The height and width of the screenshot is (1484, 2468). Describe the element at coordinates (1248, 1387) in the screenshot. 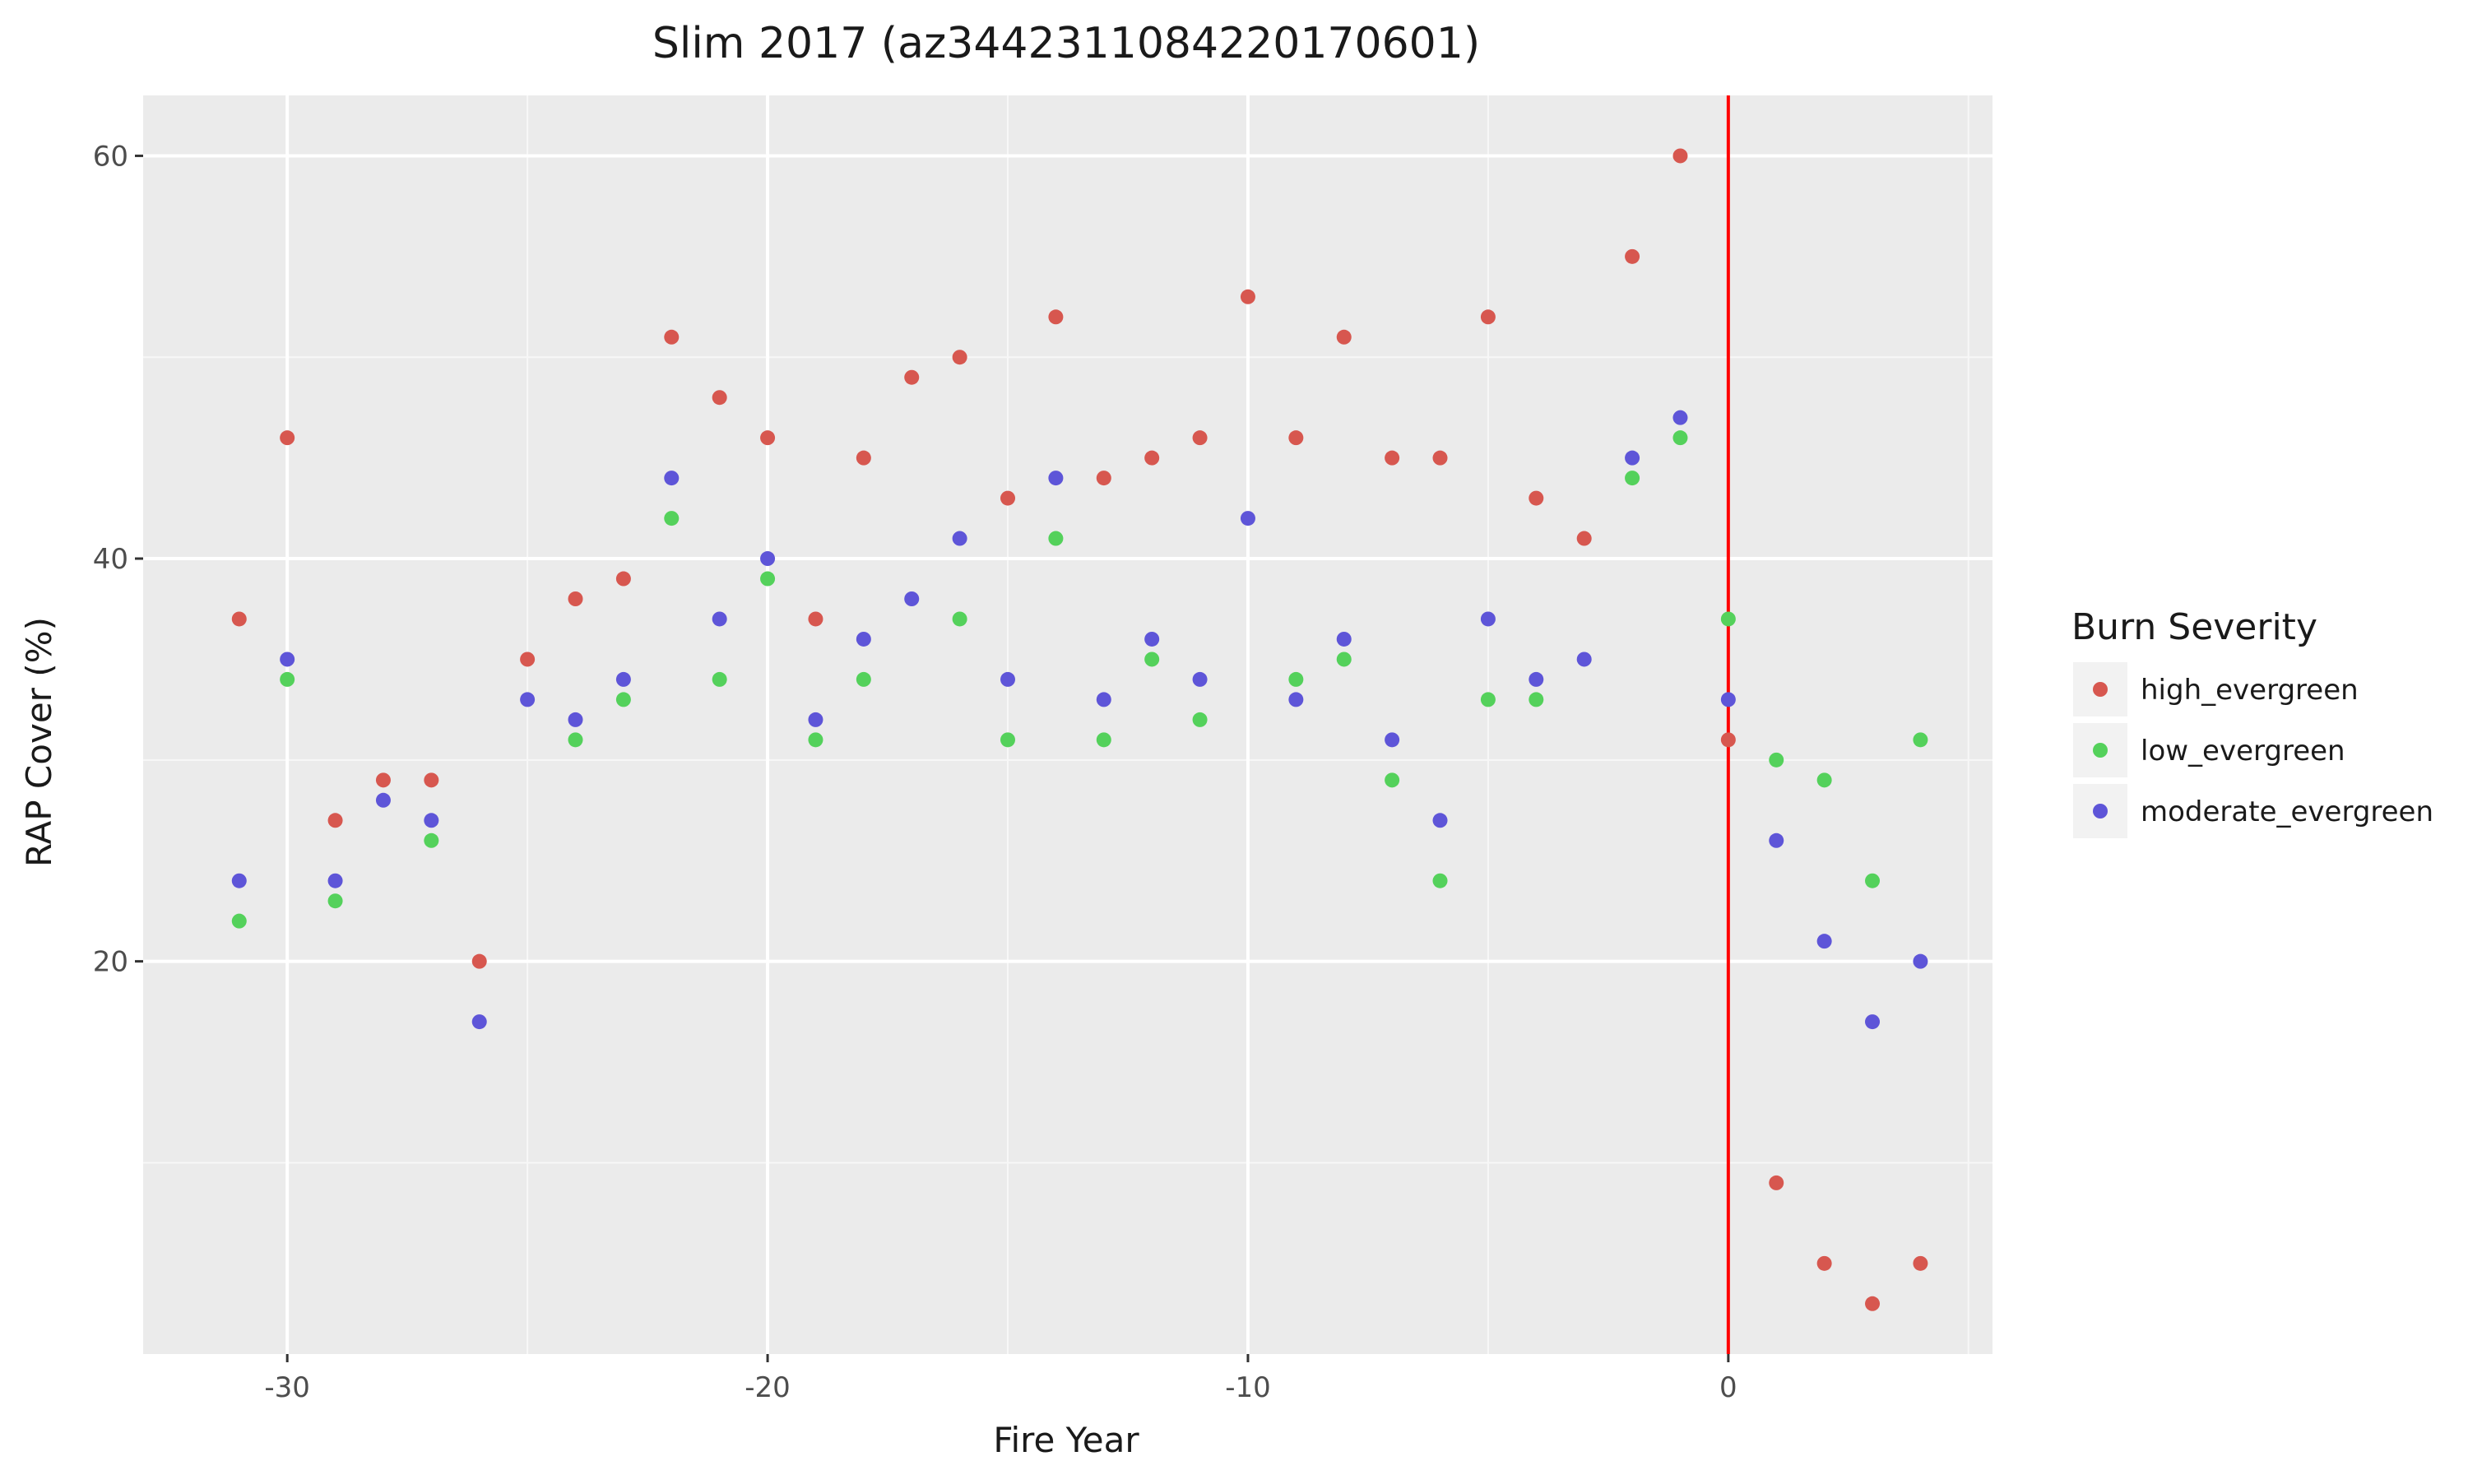

I see `x-tick-label: -10` at that location.